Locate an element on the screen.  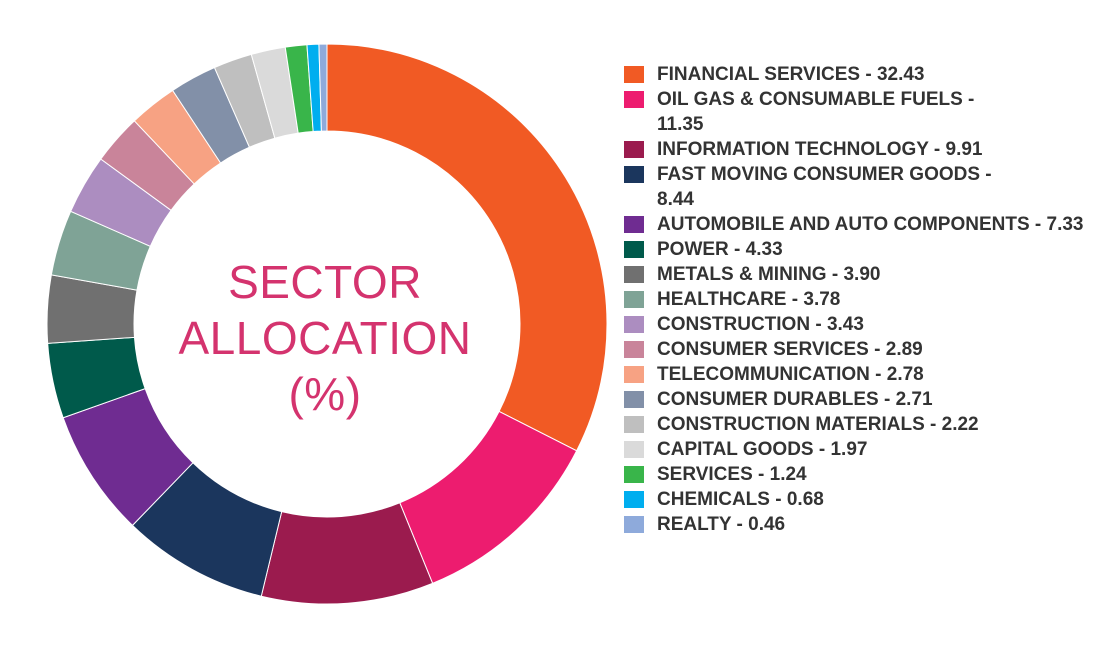
legend-label-name: POWER is located at coordinates (693, 249).